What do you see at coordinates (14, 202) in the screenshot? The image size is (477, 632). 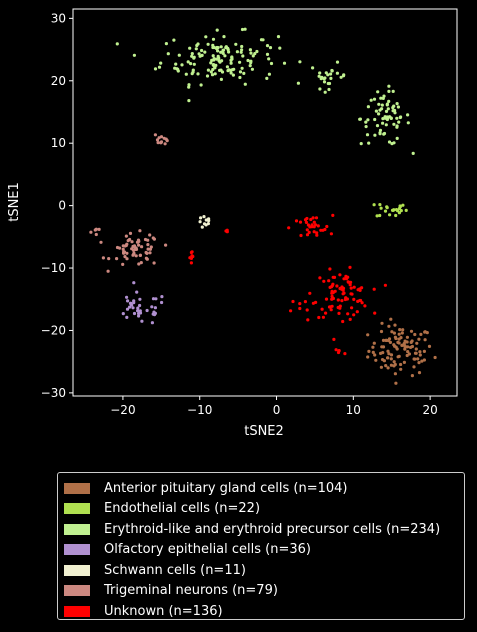 I see `y-axis-label: tSNE1` at bounding box center [14, 202].